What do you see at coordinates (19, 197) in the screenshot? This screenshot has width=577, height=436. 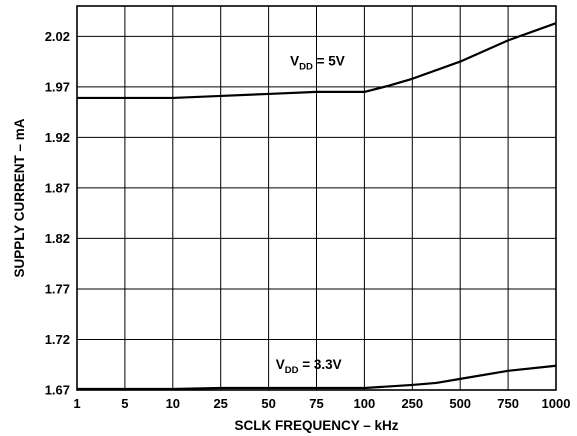 I see `y-axis-title: SUPPLY CURRENT – mA` at bounding box center [19, 197].